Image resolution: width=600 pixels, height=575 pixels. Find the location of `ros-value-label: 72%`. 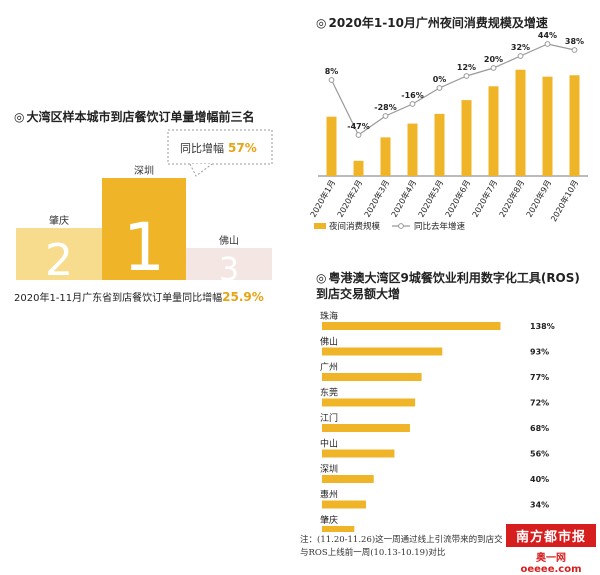

ros-value-label: 72% is located at coordinates (539, 403).